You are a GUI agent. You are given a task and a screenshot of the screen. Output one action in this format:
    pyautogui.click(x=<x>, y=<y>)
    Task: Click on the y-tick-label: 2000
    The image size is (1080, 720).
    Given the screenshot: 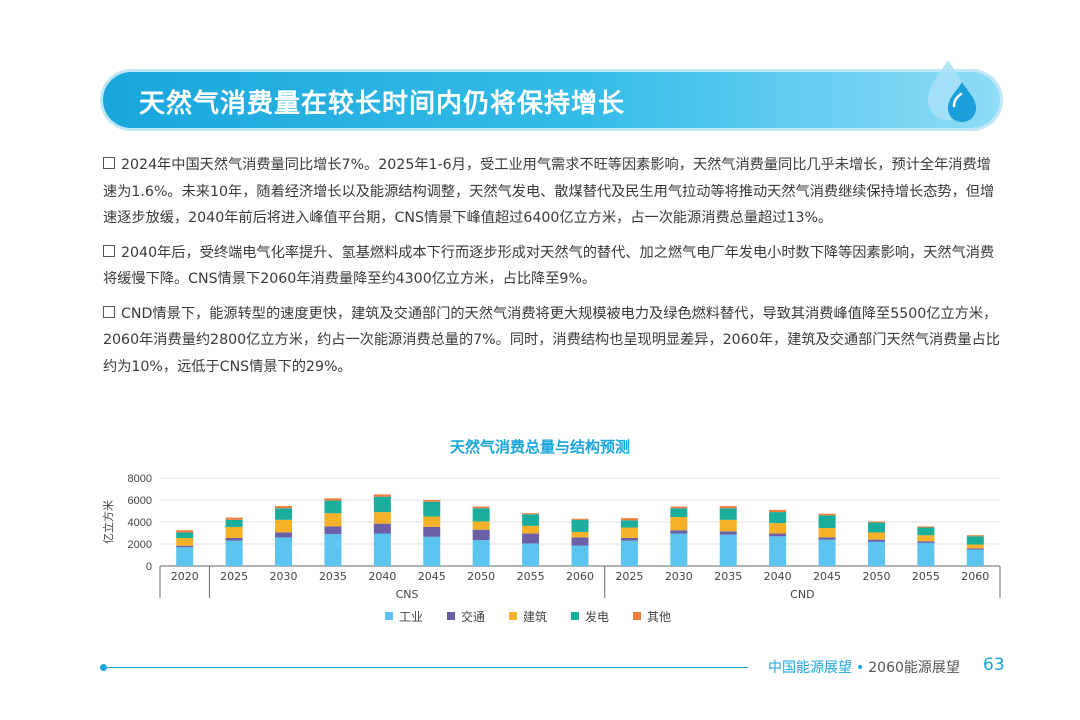 What is the action you would take?
    pyautogui.click(x=140, y=545)
    